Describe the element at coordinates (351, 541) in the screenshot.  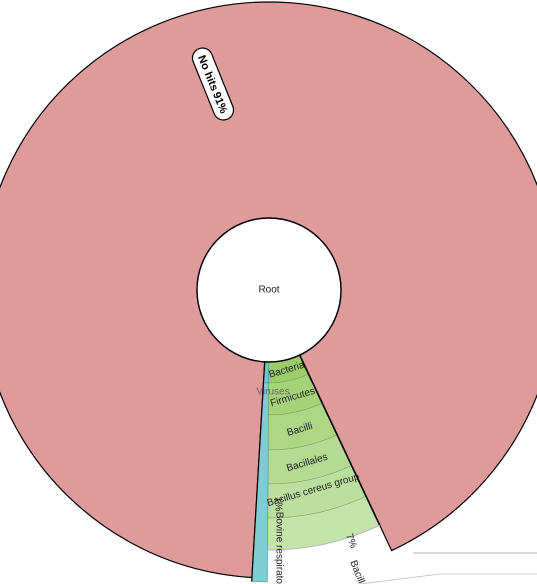
I see `label-bacillus-percent: 7%` at that location.